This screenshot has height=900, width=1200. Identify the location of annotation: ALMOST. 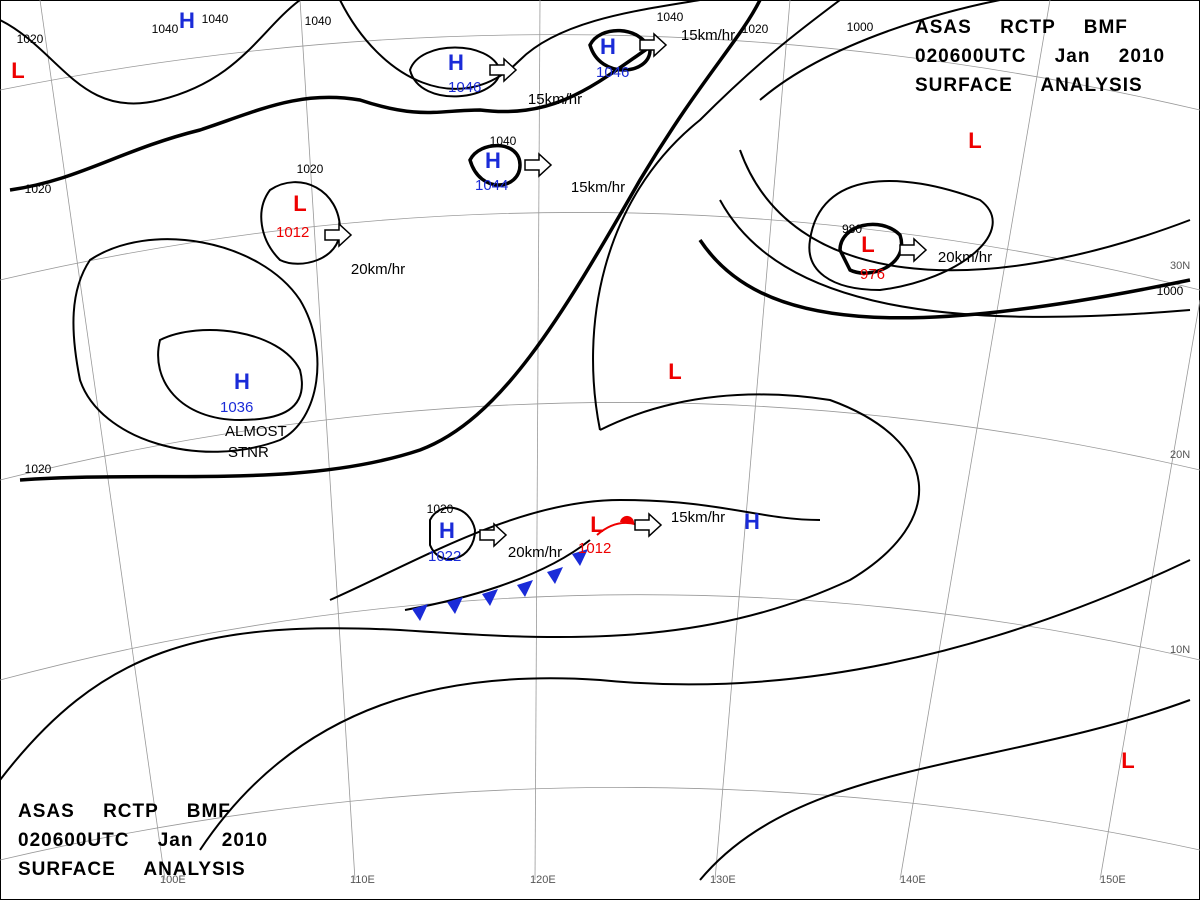
(256, 431).